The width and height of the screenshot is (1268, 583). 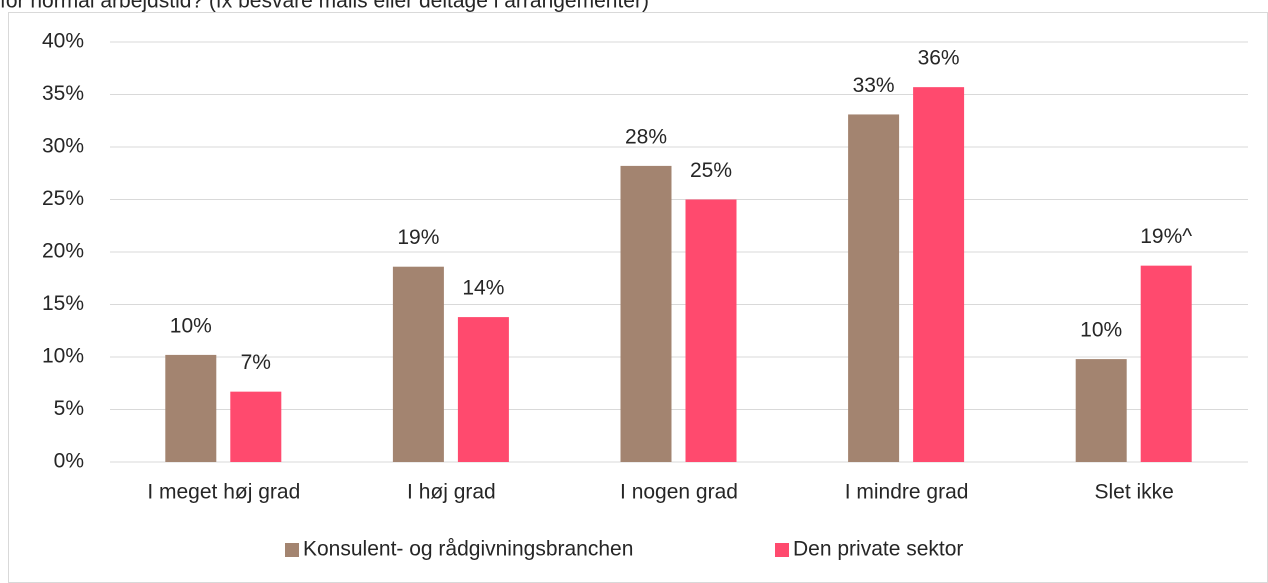 What do you see at coordinates (63, 41) in the screenshot?
I see `y-tick-label: 40%` at bounding box center [63, 41].